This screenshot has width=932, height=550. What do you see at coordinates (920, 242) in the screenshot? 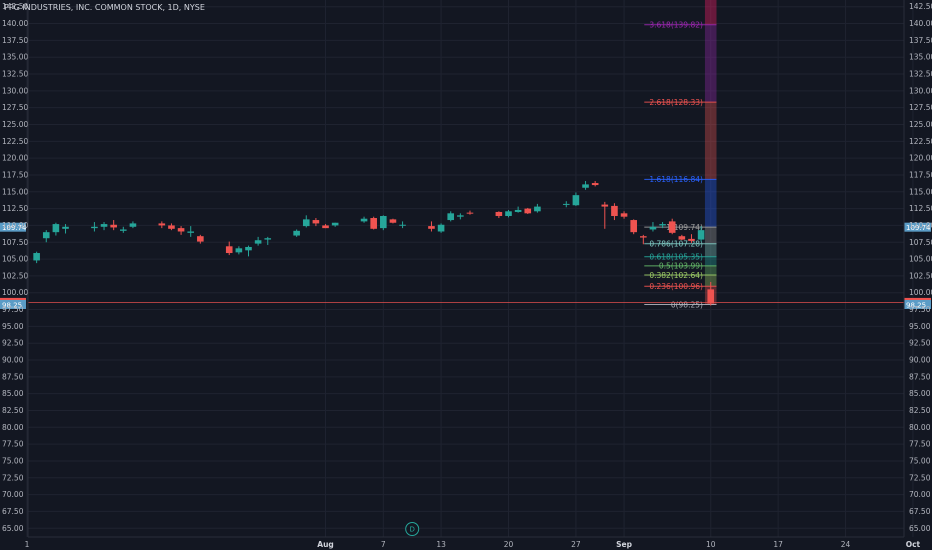
I see `y-tick-label-right: 107.50` at bounding box center [920, 242].